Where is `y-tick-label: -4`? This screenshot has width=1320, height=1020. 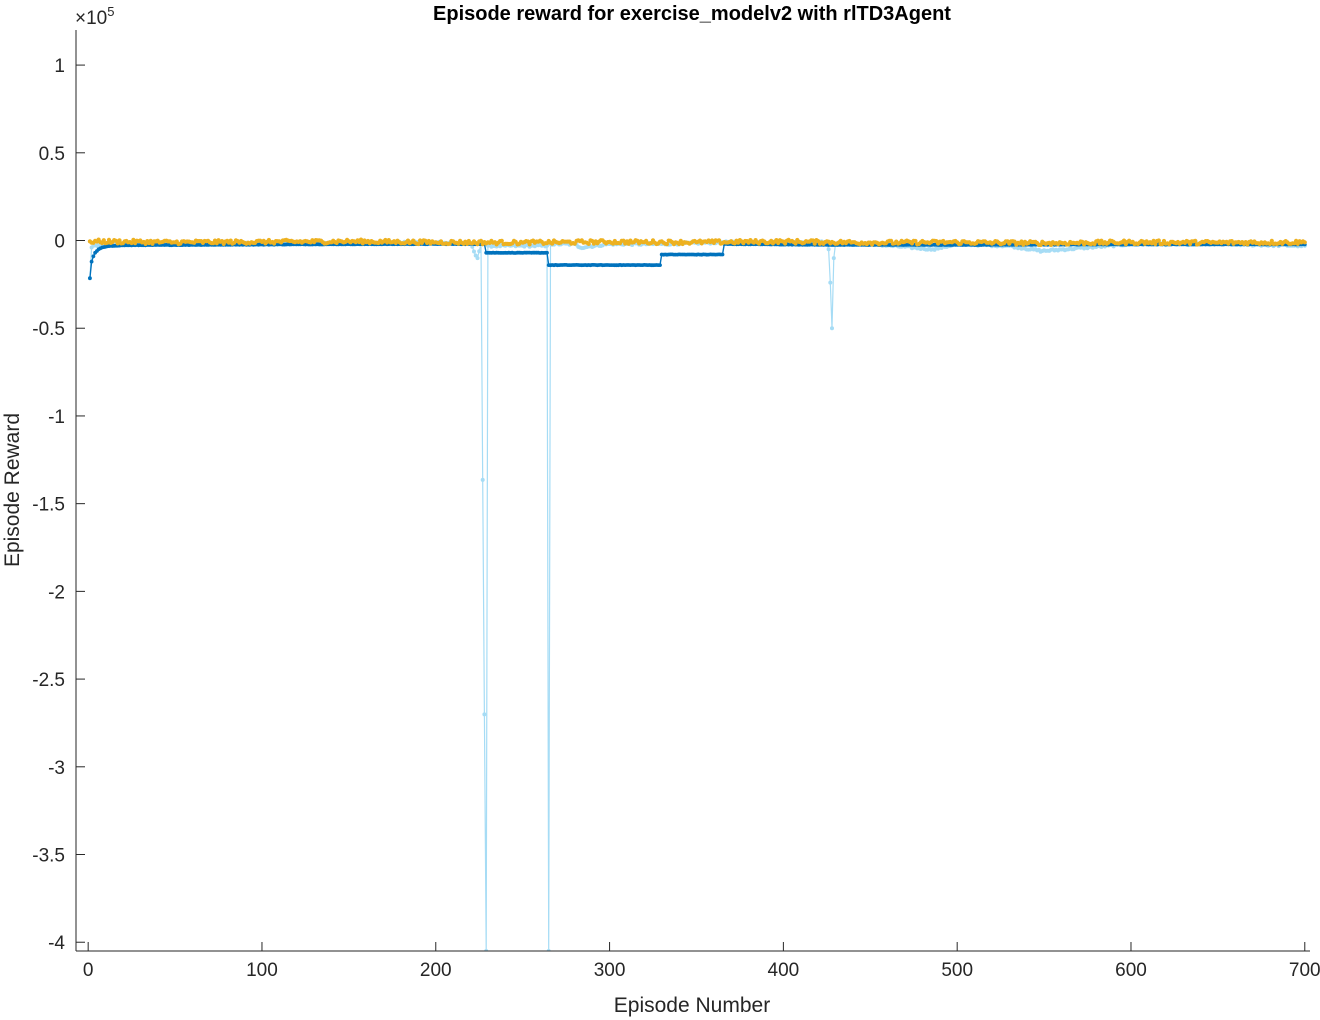
y-tick-label: -4 is located at coordinates (56, 943).